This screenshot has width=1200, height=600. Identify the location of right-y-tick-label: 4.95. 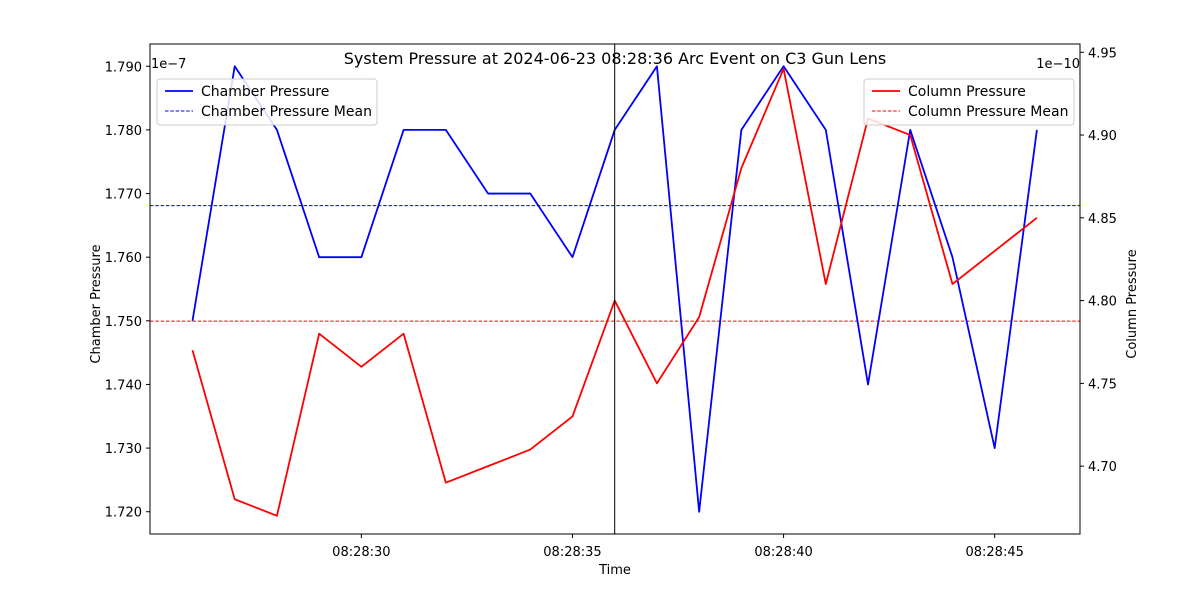
(1102, 53).